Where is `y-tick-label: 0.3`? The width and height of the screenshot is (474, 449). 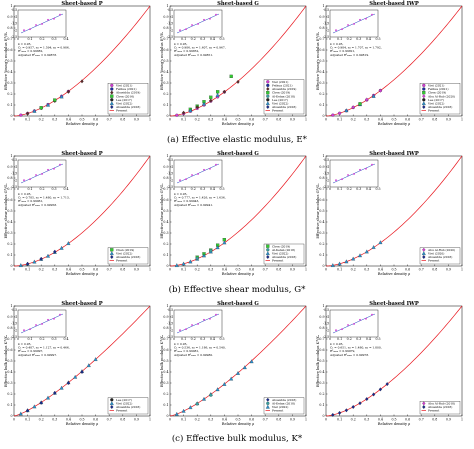
y-tick-label: 0.3 is located at coordinates (165, 83).